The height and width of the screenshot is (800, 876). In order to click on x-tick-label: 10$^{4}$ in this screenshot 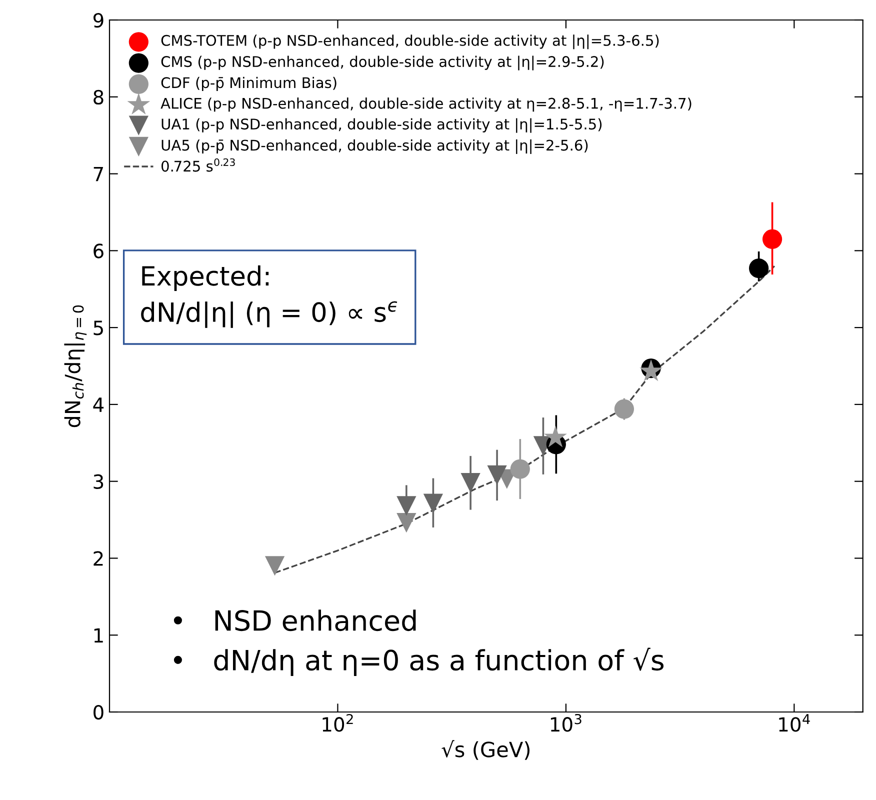, I will do `click(794, 723)`.